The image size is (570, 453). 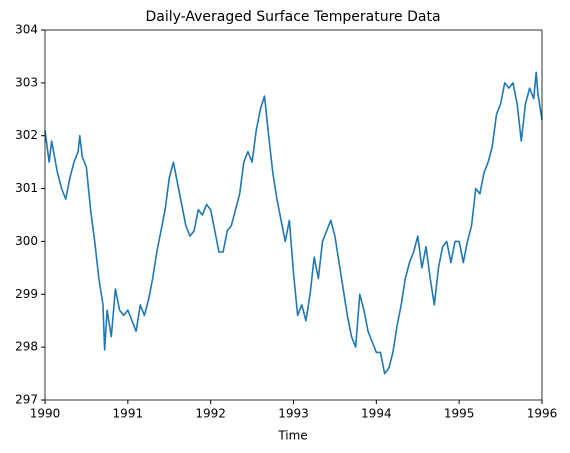 What do you see at coordinates (26, 241) in the screenshot?
I see `y-tick-label: 300` at bounding box center [26, 241].